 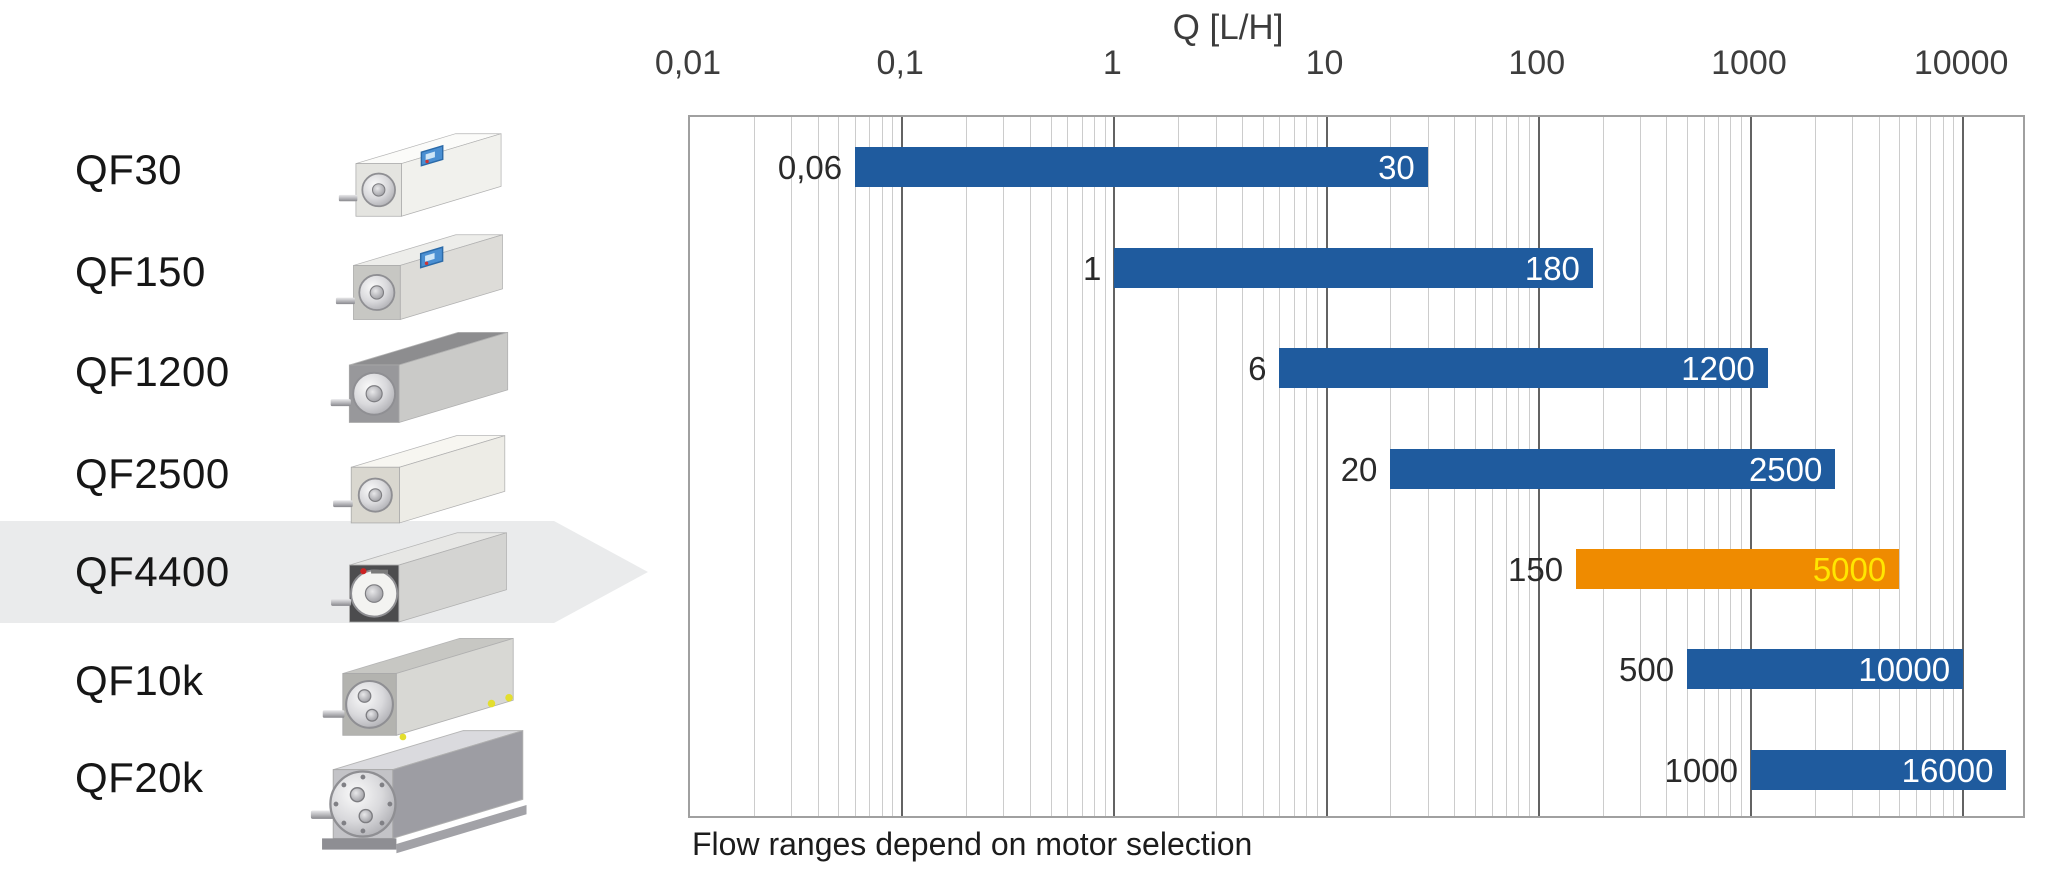 What do you see at coordinates (139, 680) in the screenshot?
I see `product-label-qf10k: QF10k` at bounding box center [139, 680].